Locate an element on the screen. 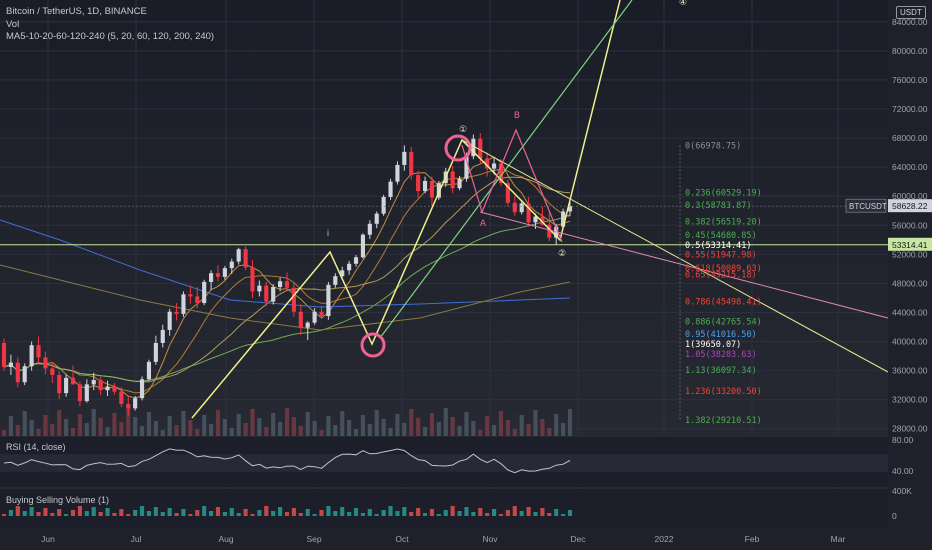  bsv-legend: Buying Selling Volume (1) is located at coordinates (58, 500).